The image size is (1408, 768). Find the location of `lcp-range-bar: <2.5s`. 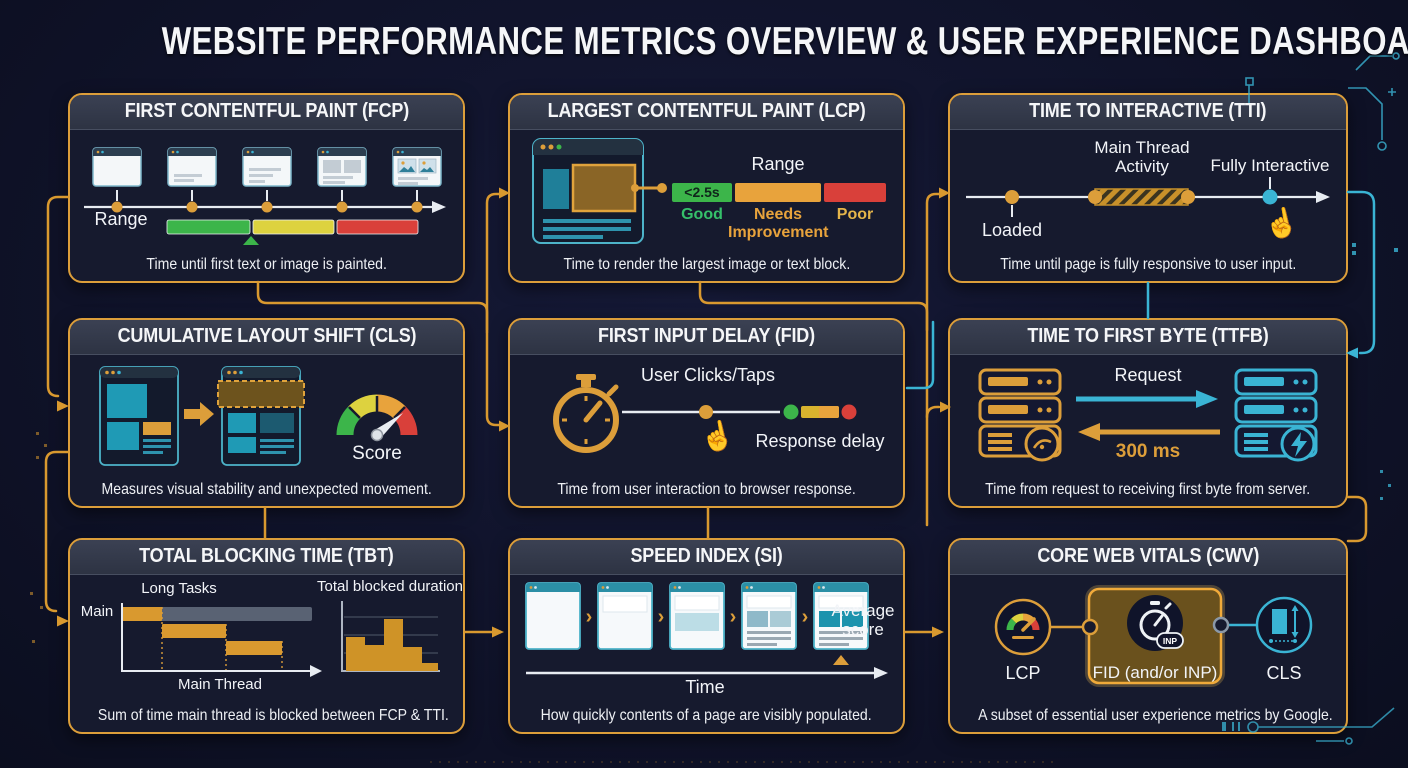

lcp-range-bar: <2.5s is located at coordinates (779, 192).